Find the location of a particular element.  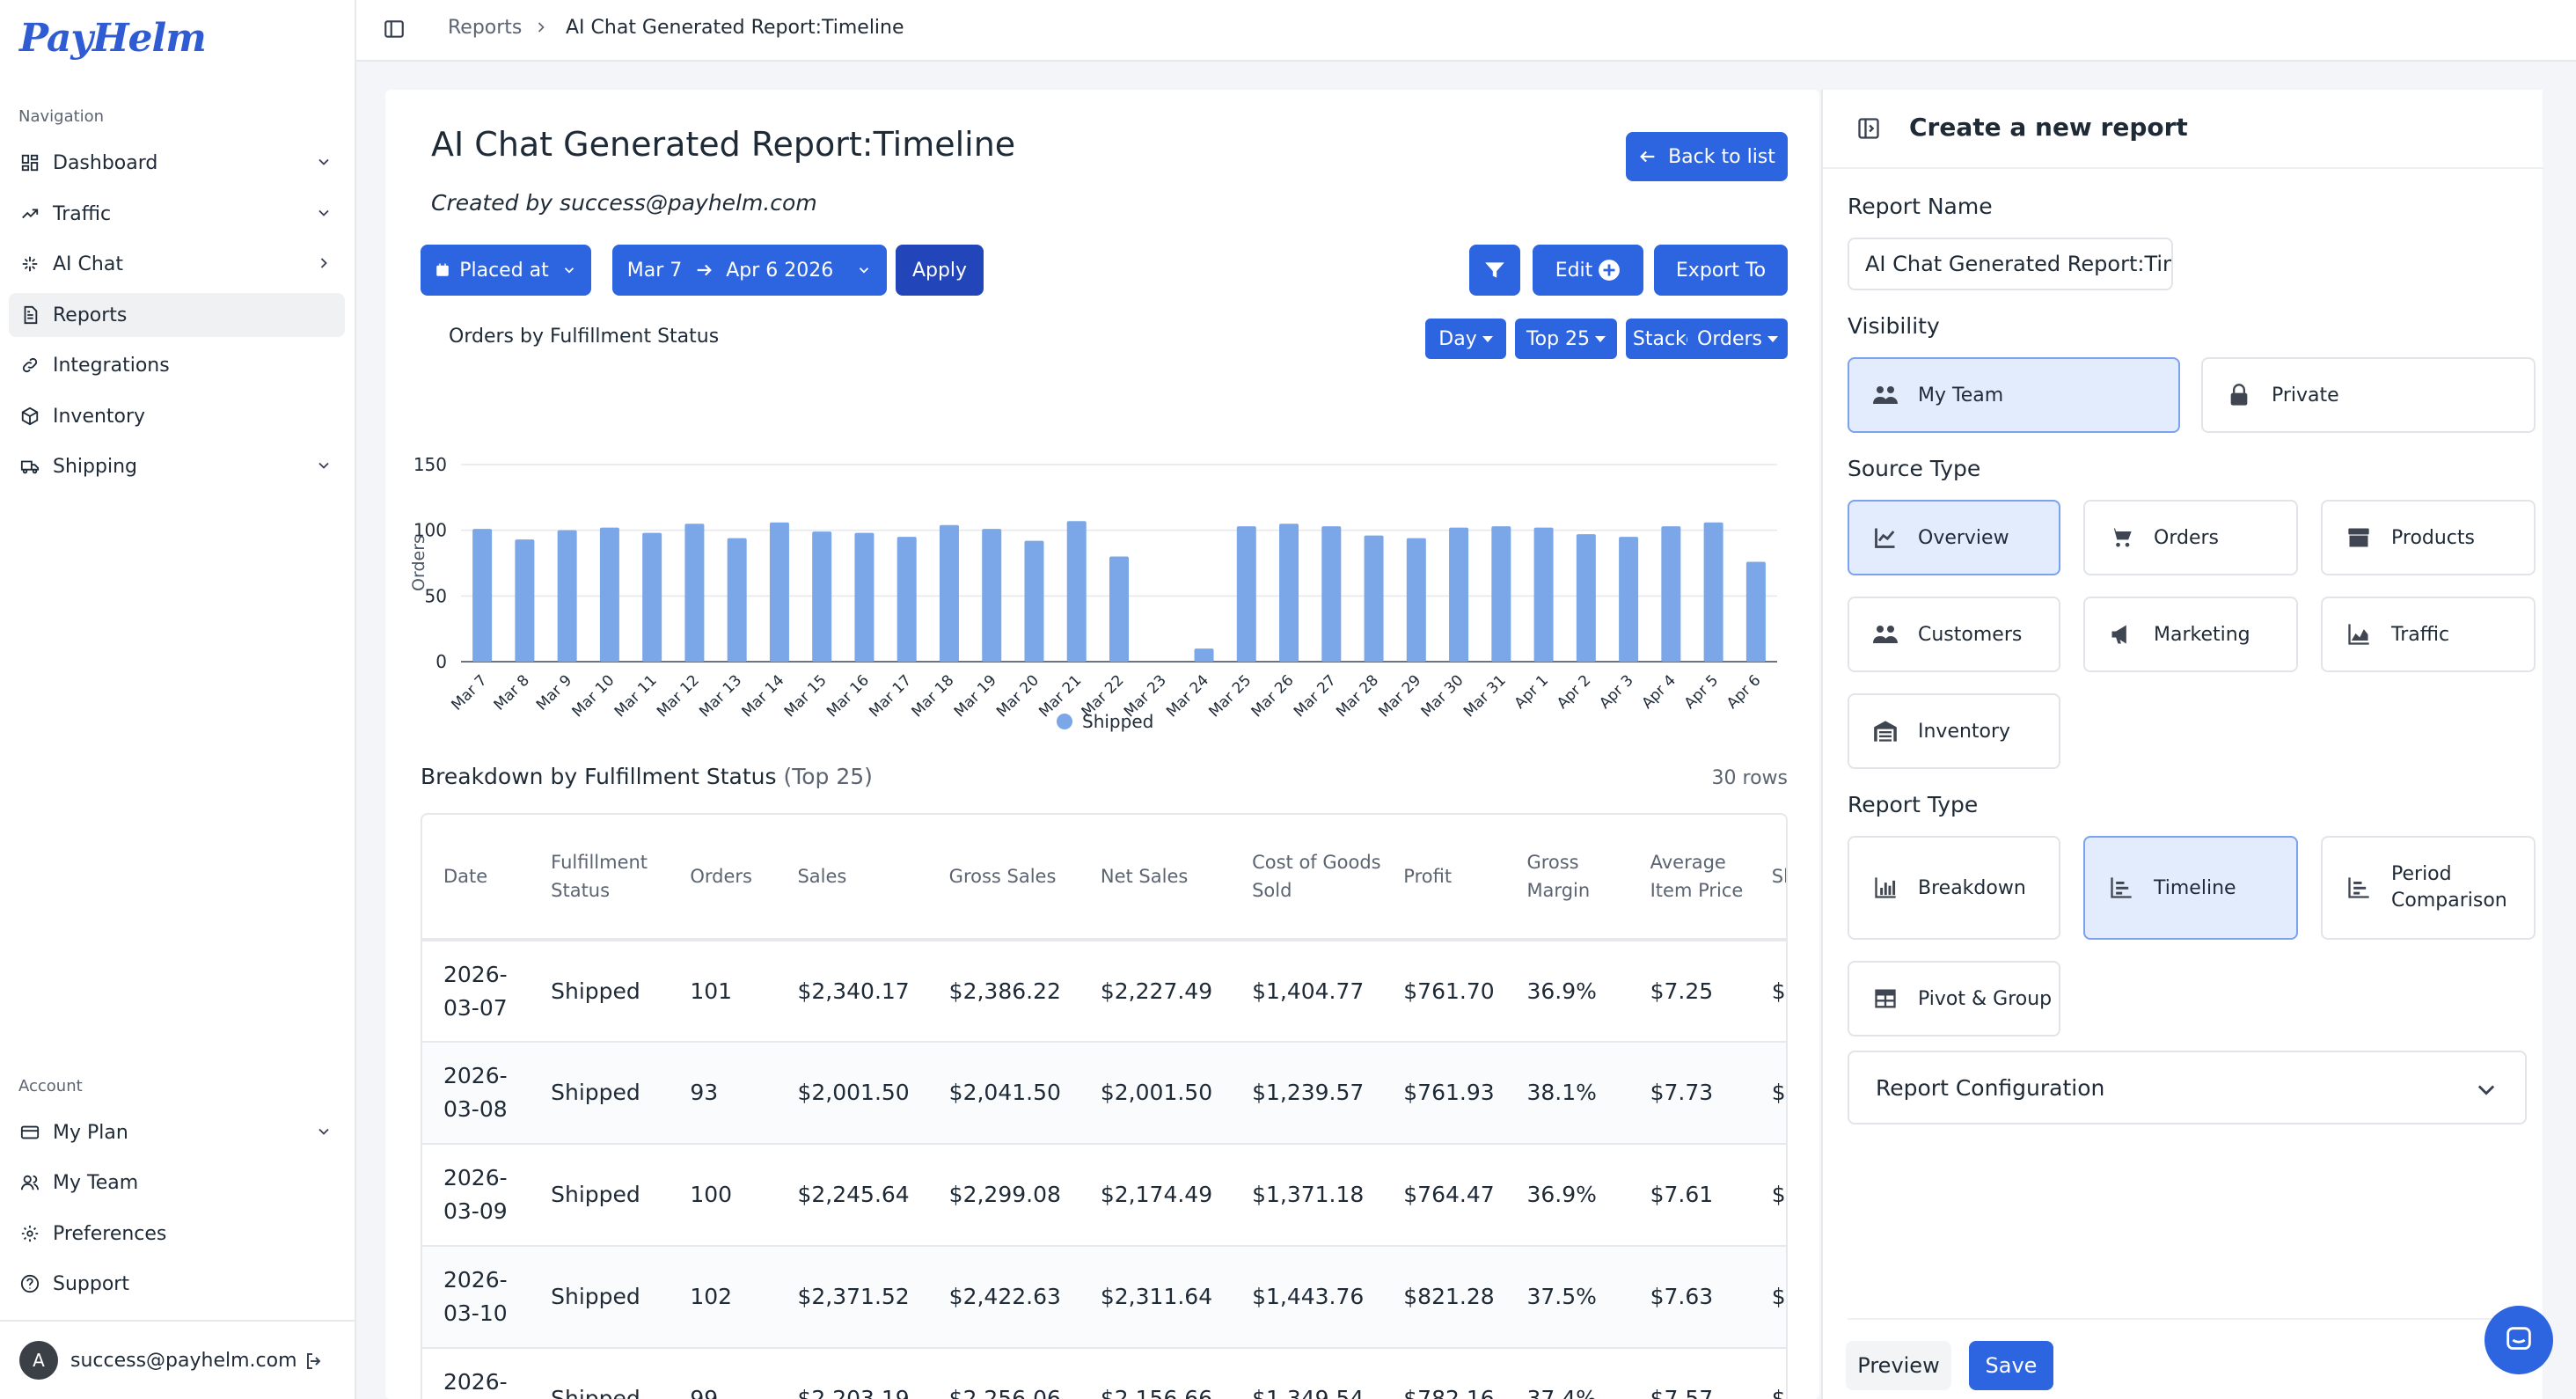

plus-circle-icon is located at coordinates (1610, 270).